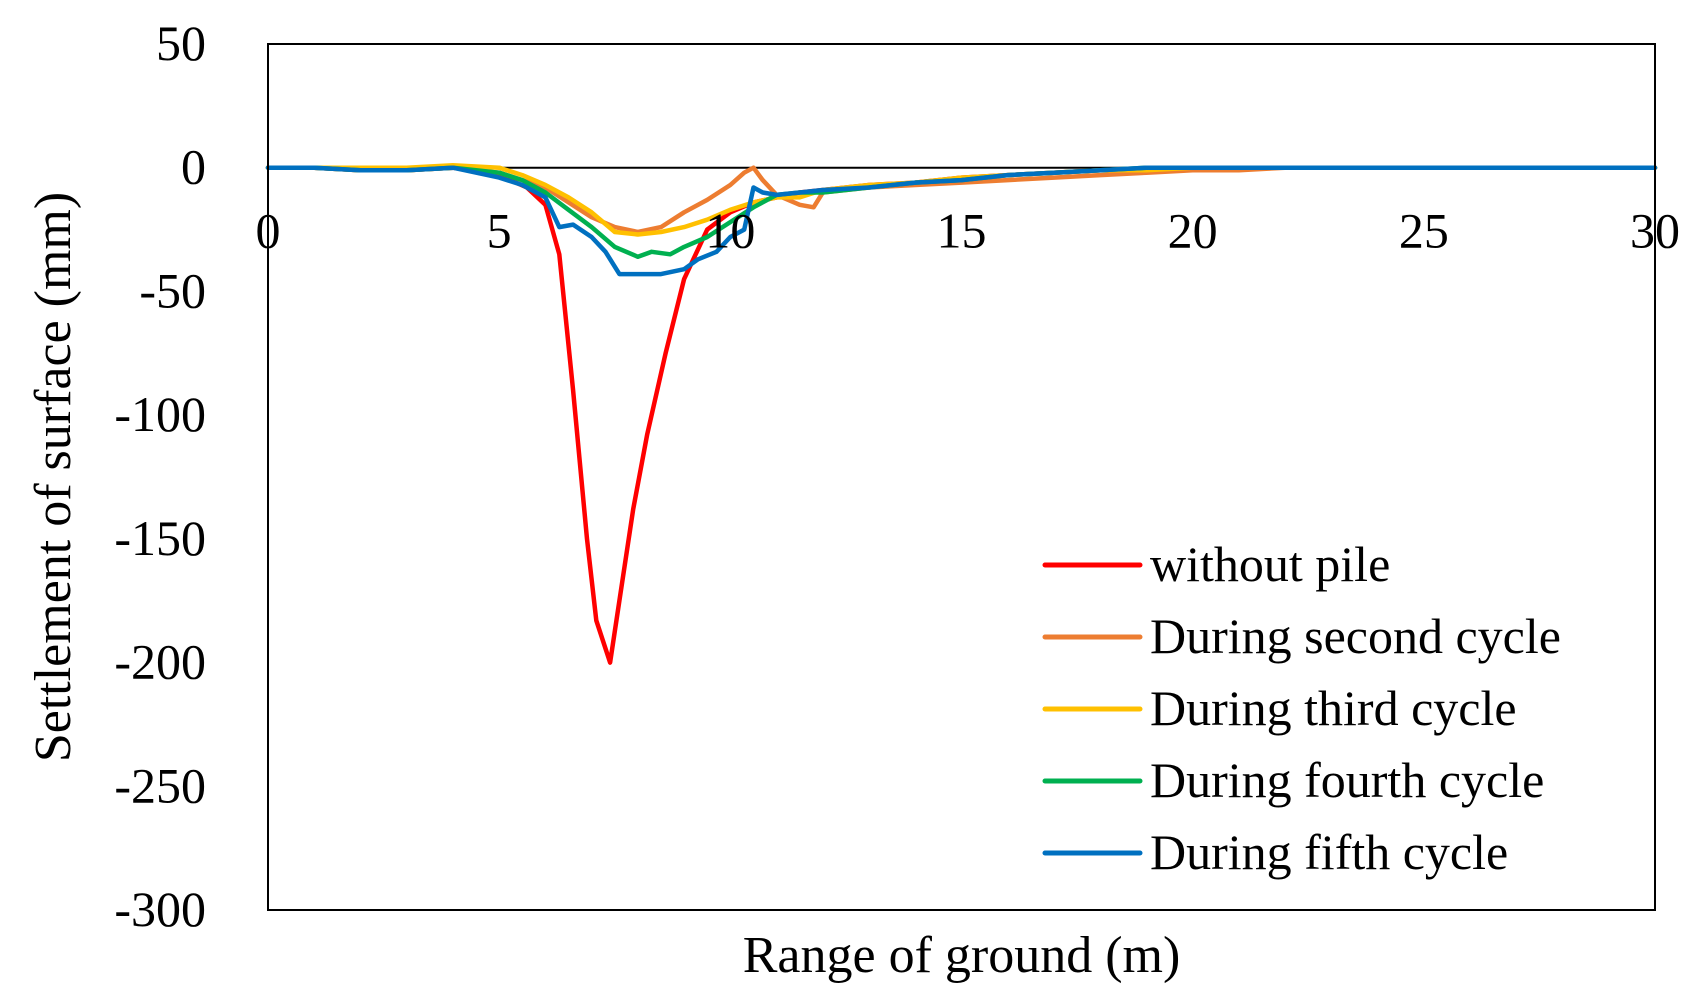 The height and width of the screenshot is (1002, 1694). I want to click on x-tick-label: 0, so click(268, 231).